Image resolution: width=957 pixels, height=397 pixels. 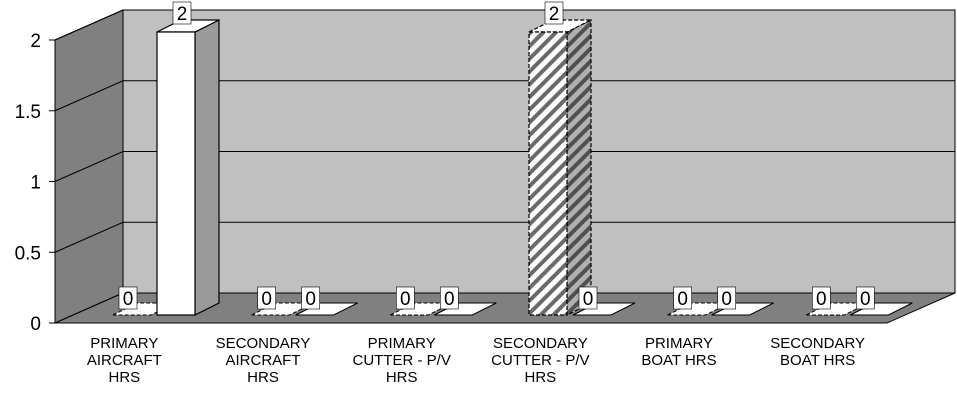 What do you see at coordinates (28, 253) in the screenshot?
I see `y-tick-label: 0.5` at bounding box center [28, 253].